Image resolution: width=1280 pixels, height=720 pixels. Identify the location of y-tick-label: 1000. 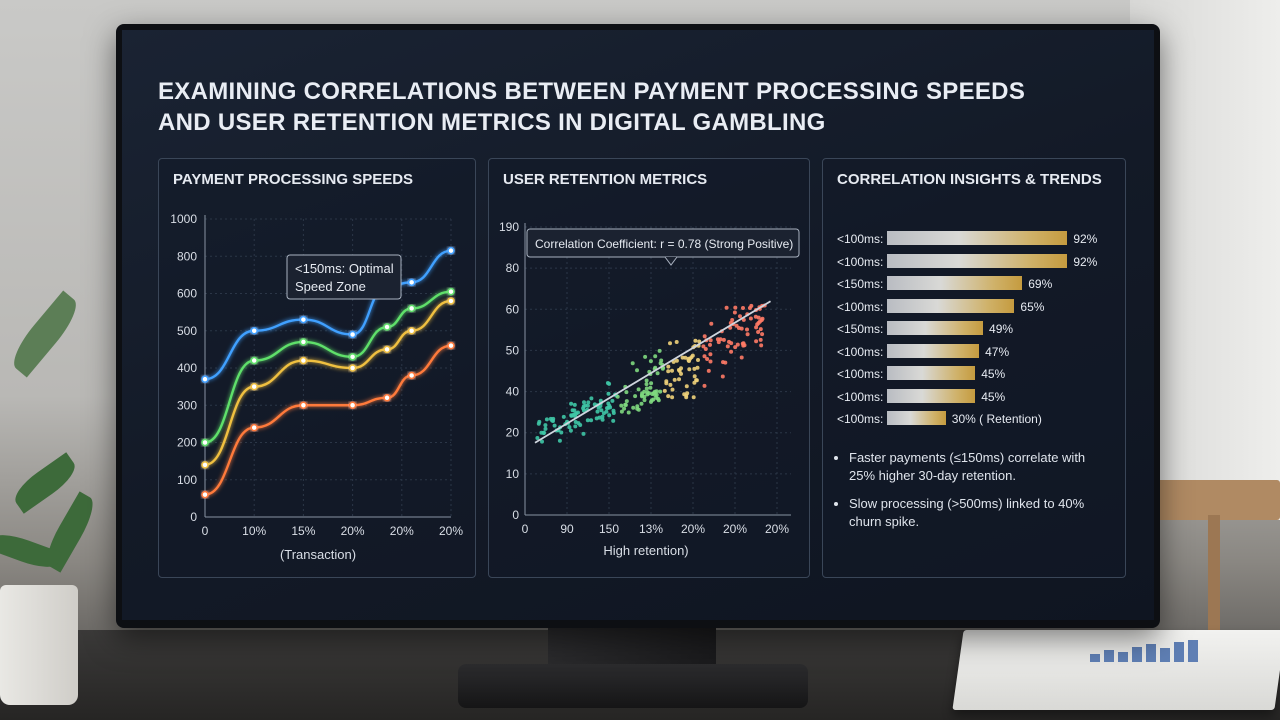
(183, 219).